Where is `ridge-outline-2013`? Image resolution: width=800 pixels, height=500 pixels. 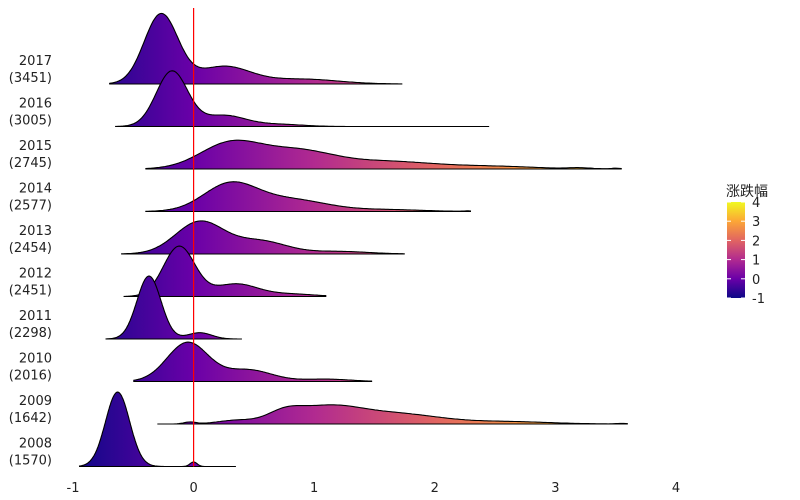
ridge-outline-2013 is located at coordinates (263, 237).